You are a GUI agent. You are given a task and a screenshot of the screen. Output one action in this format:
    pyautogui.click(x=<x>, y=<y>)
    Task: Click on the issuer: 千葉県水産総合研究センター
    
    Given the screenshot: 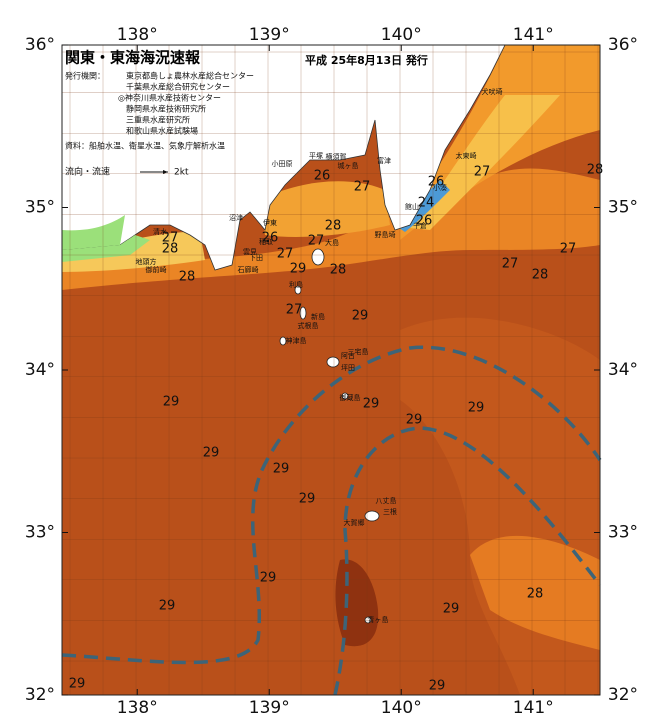 What is the action you would take?
    pyautogui.click(x=178, y=87)
    